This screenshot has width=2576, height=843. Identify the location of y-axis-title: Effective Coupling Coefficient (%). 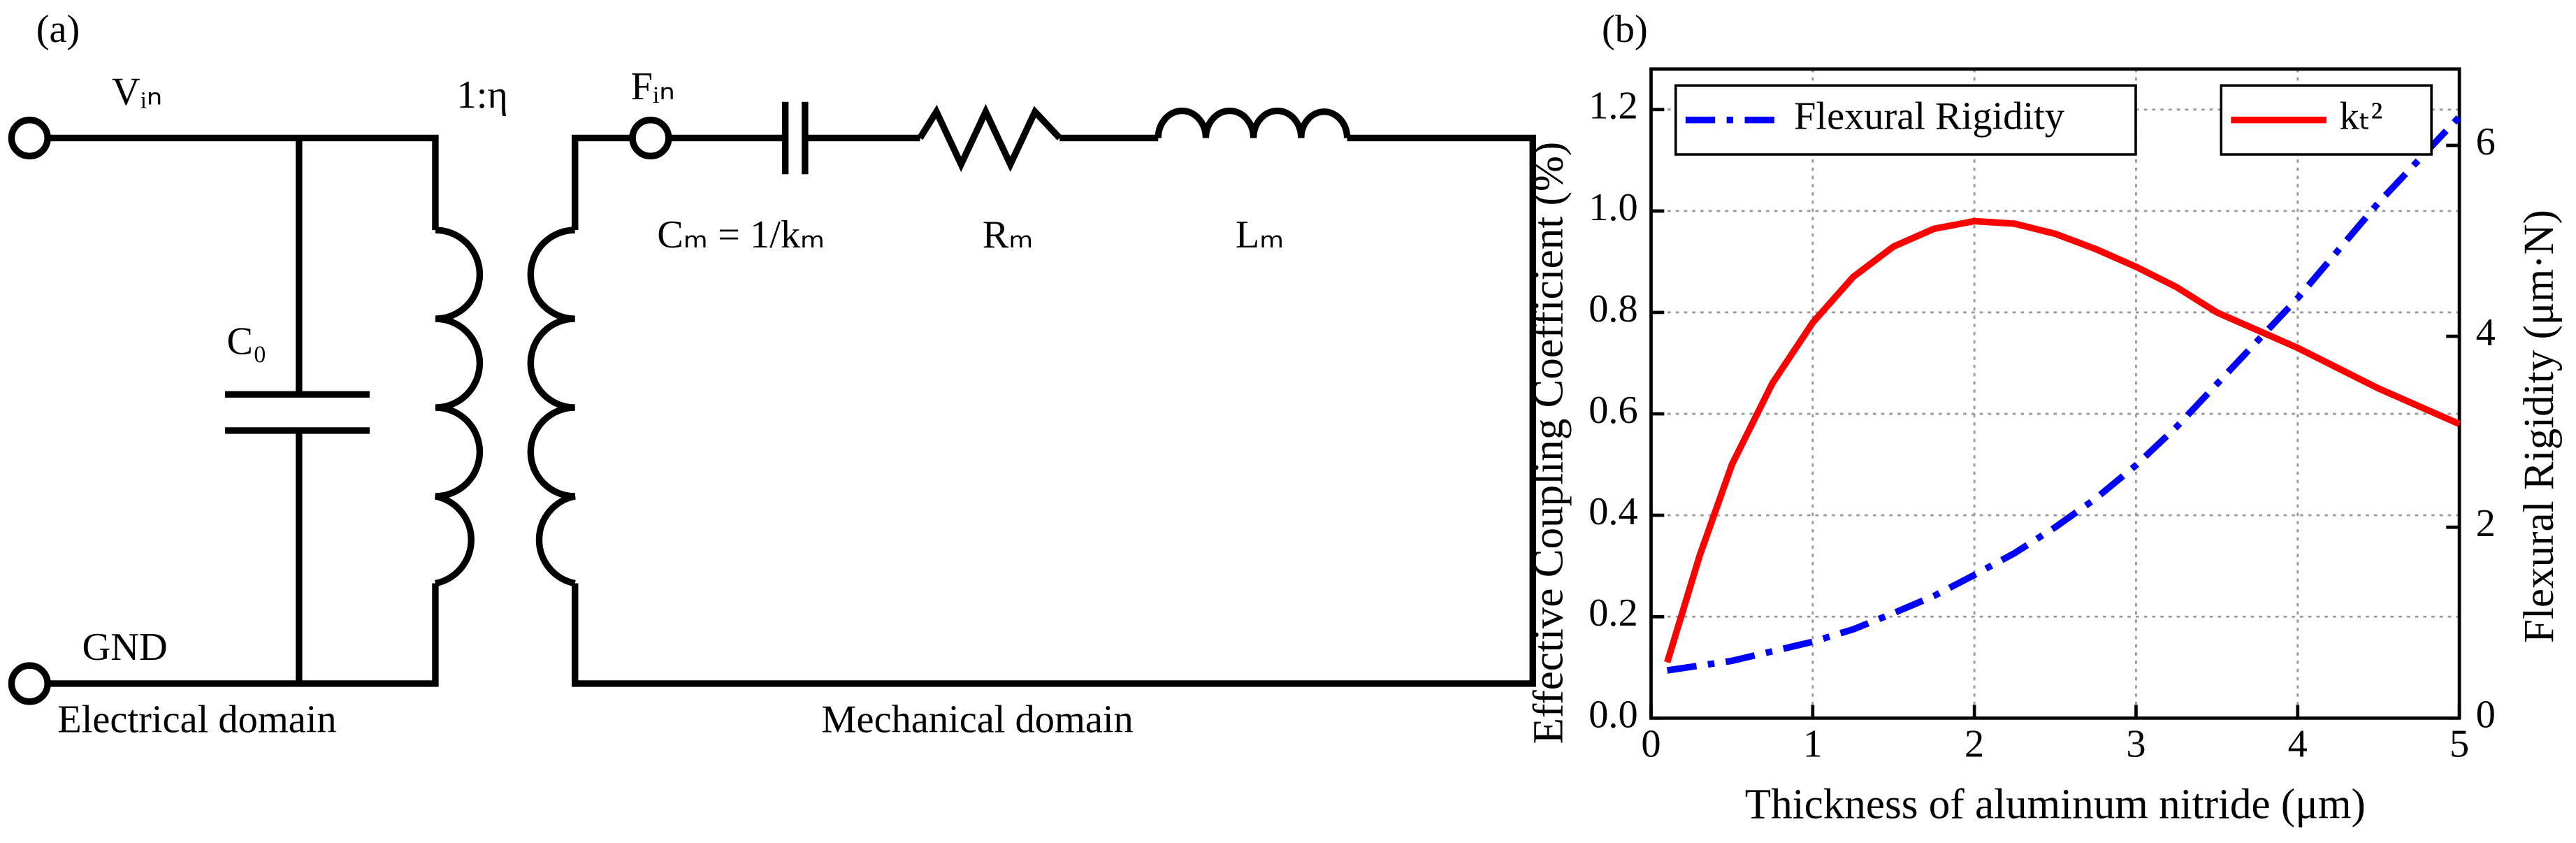
(1549, 443).